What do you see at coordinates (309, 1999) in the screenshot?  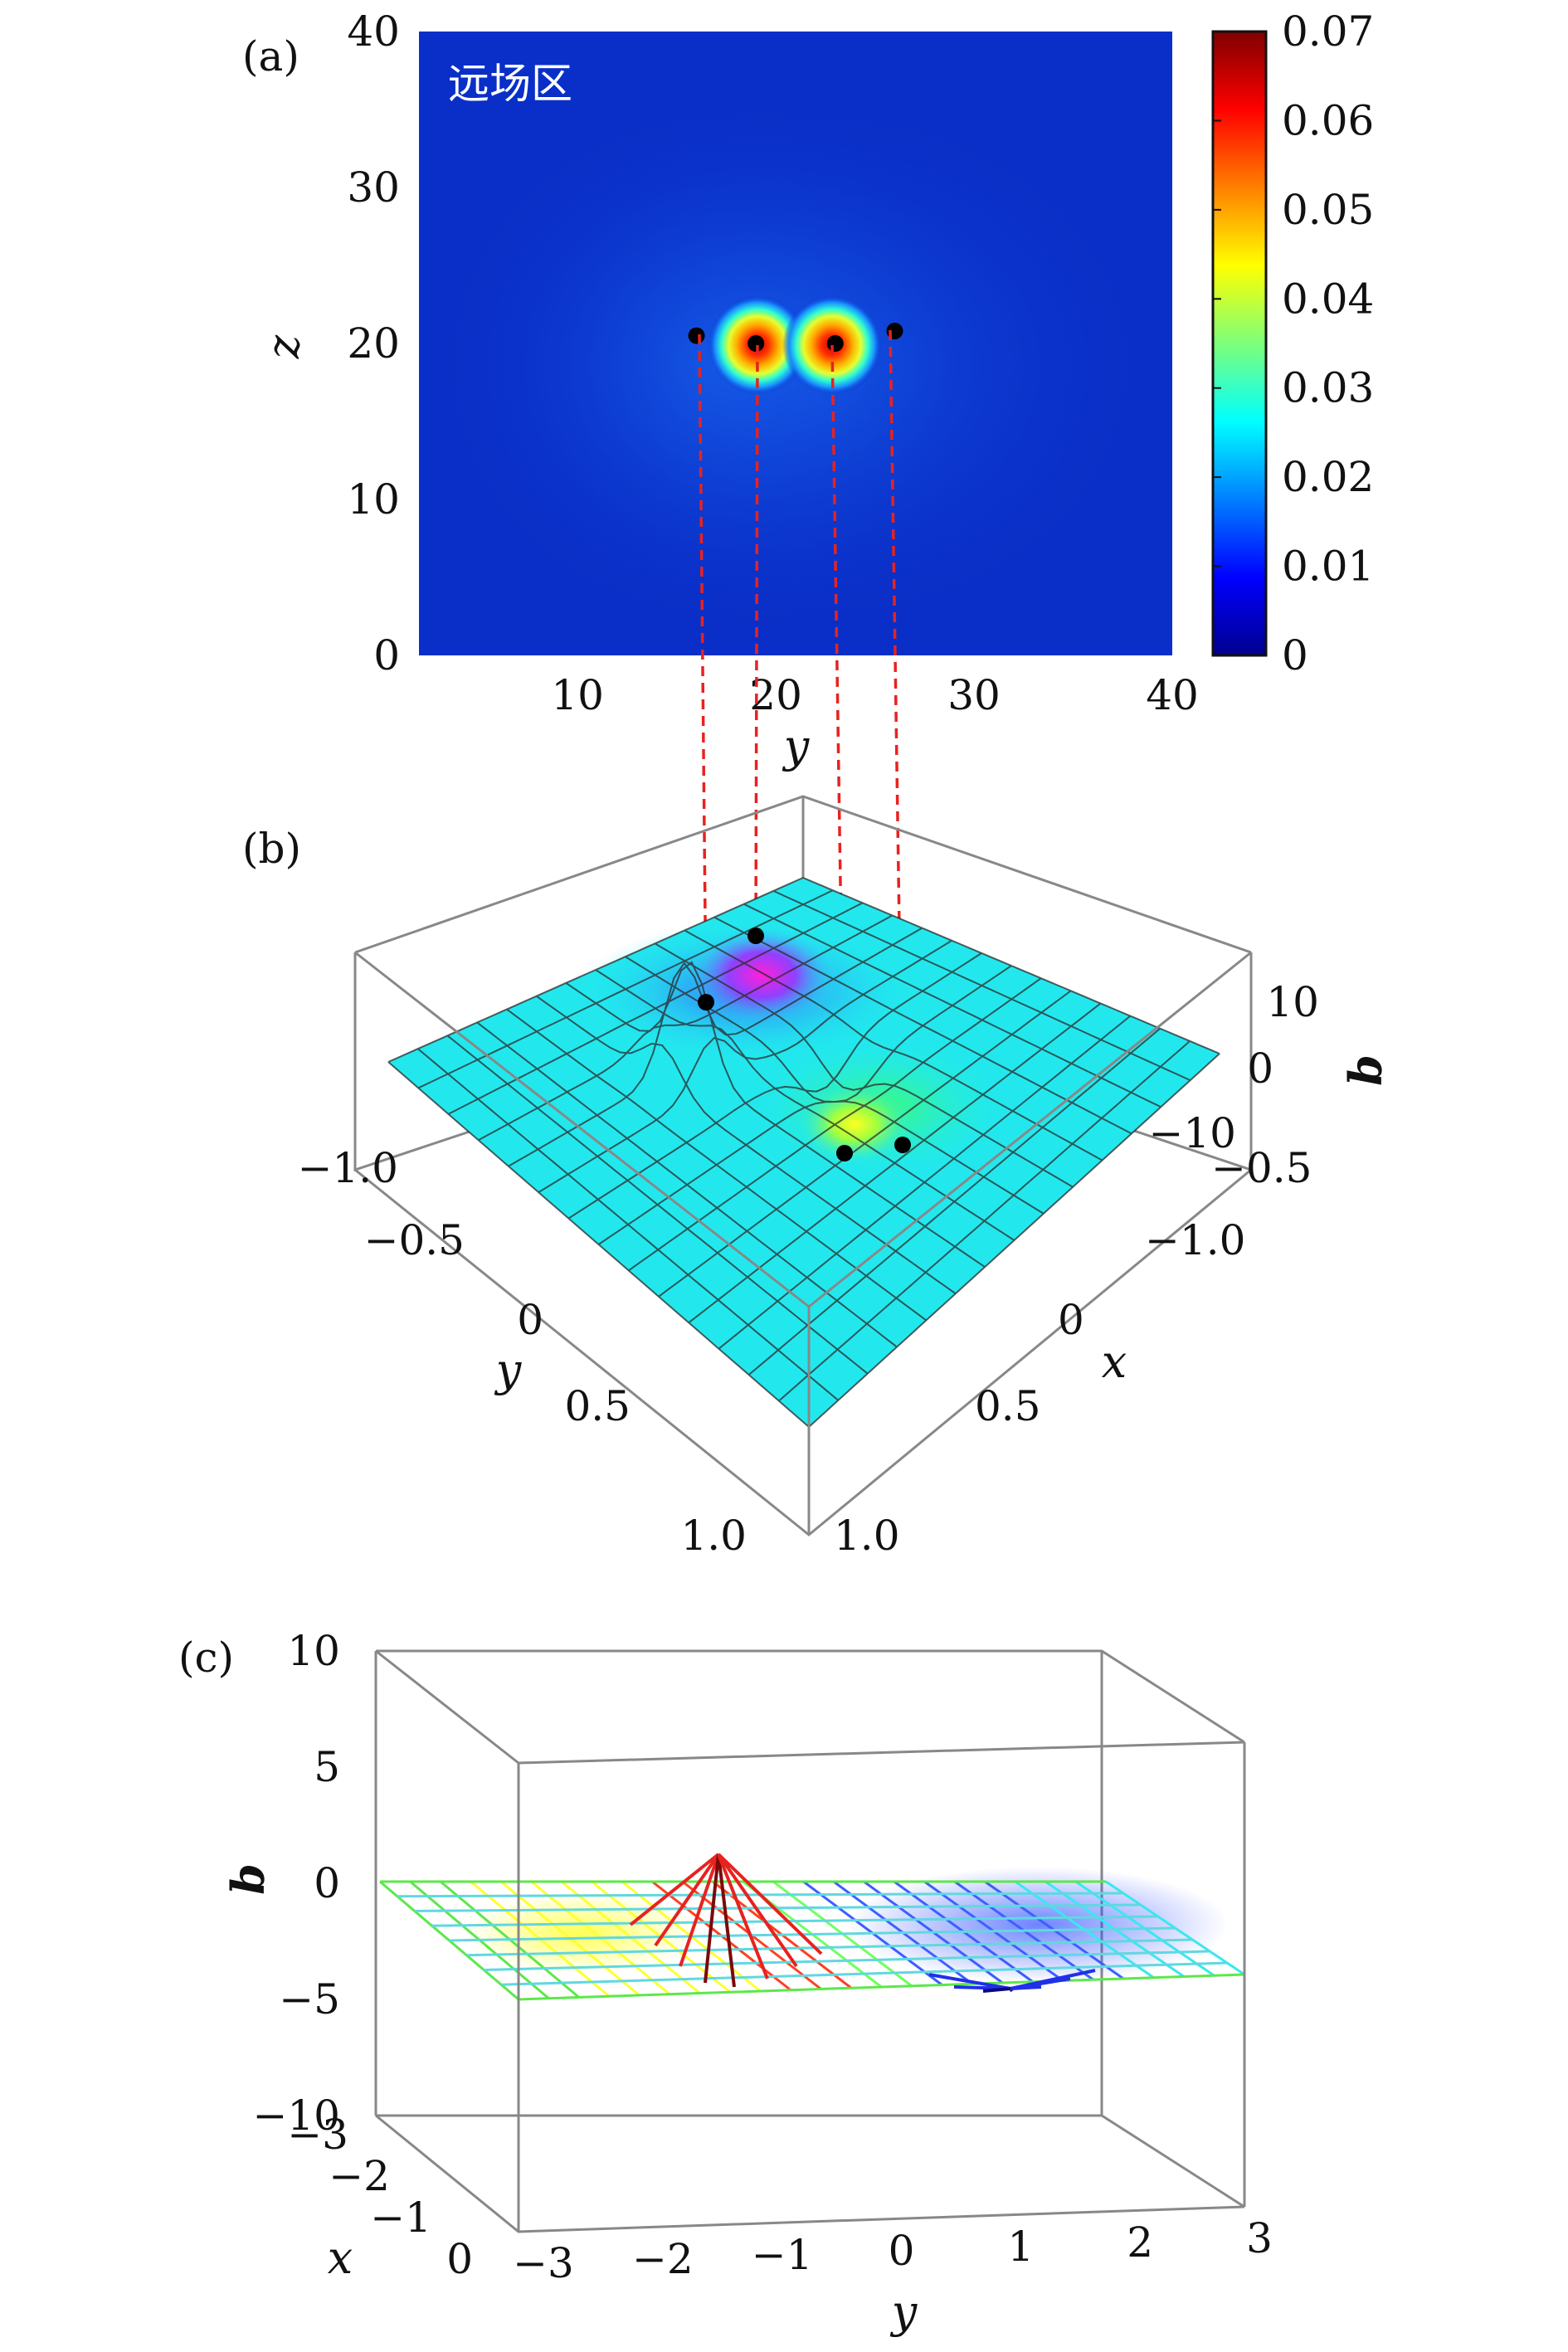 I see `surface-c-z-tick-label: −5` at bounding box center [309, 1999].